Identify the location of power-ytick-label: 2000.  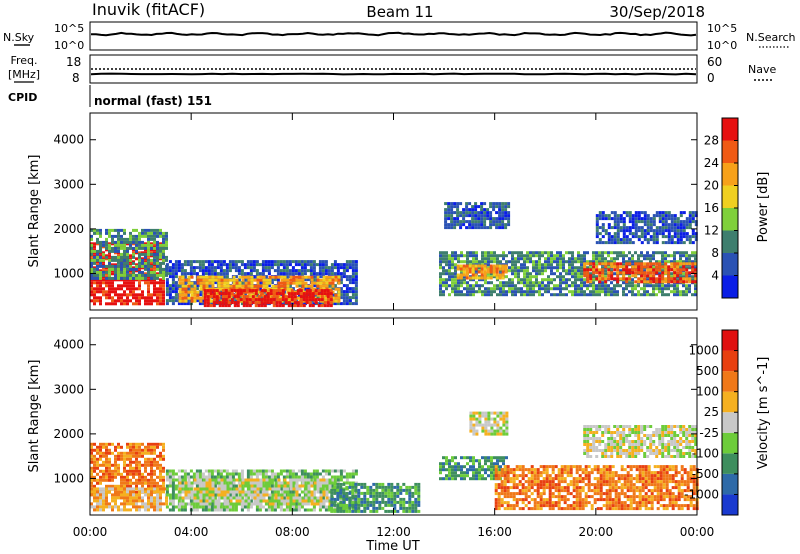
(68, 229).